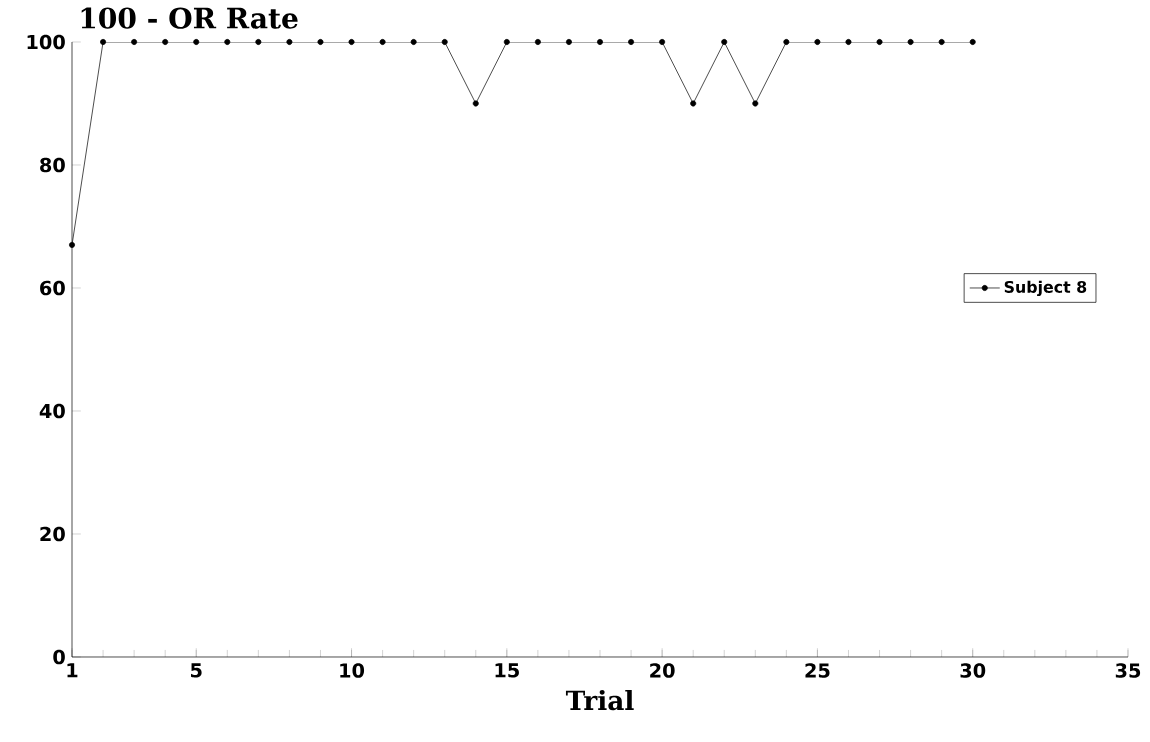 The image size is (1150, 742). I want to click on x-tick-label: 5, so click(196, 670).